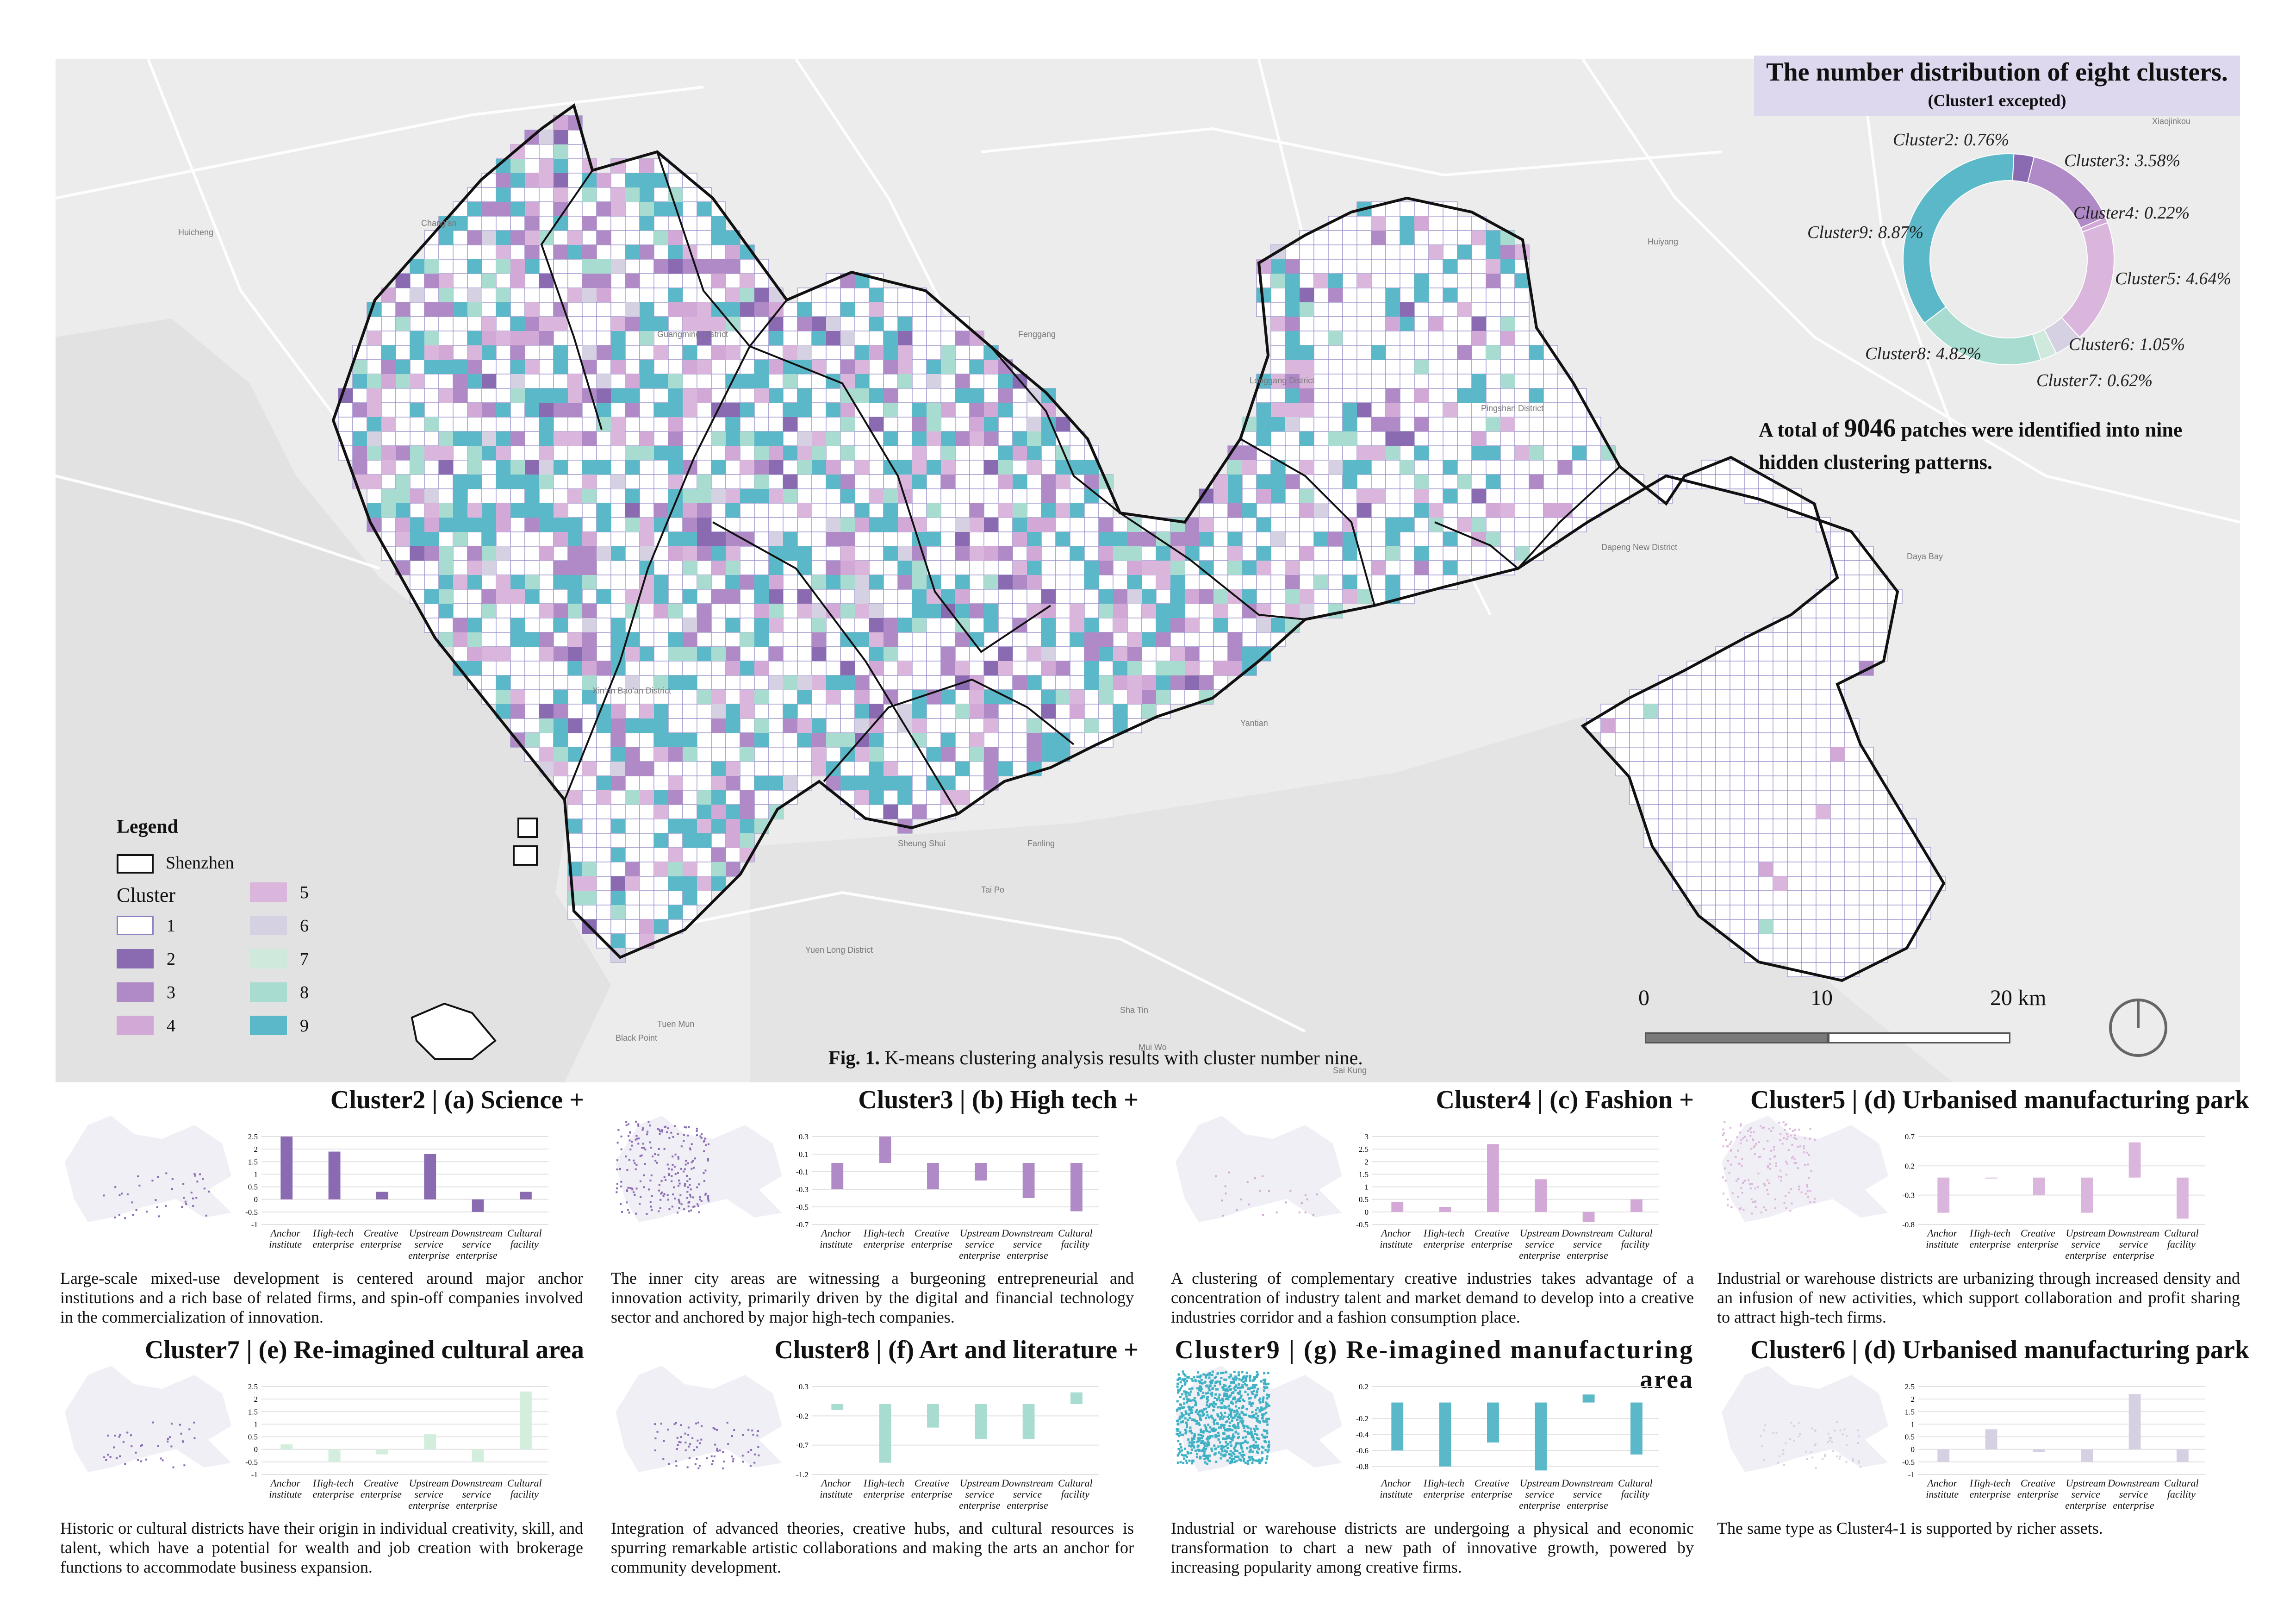 The image size is (2296, 1624). What do you see at coordinates (1037, 334) in the screenshot?
I see `place-label: Fenggang` at bounding box center [1037, 334].